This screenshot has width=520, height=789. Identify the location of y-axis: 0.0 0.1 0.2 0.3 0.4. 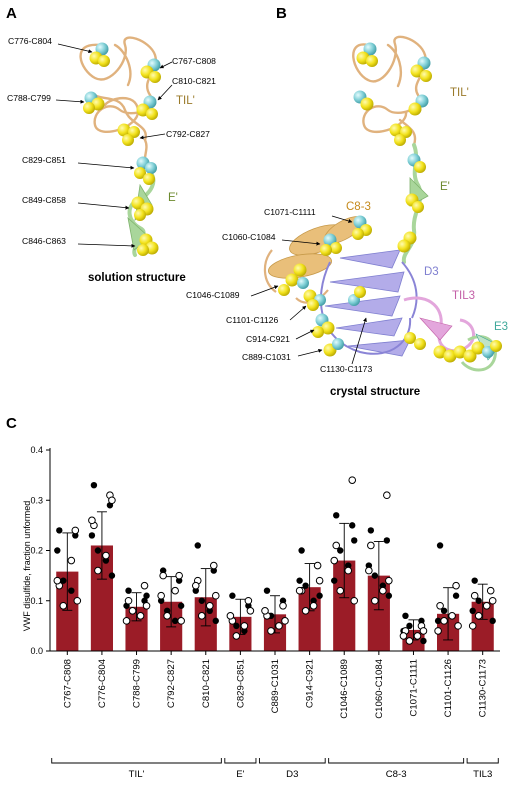
(40, 550).